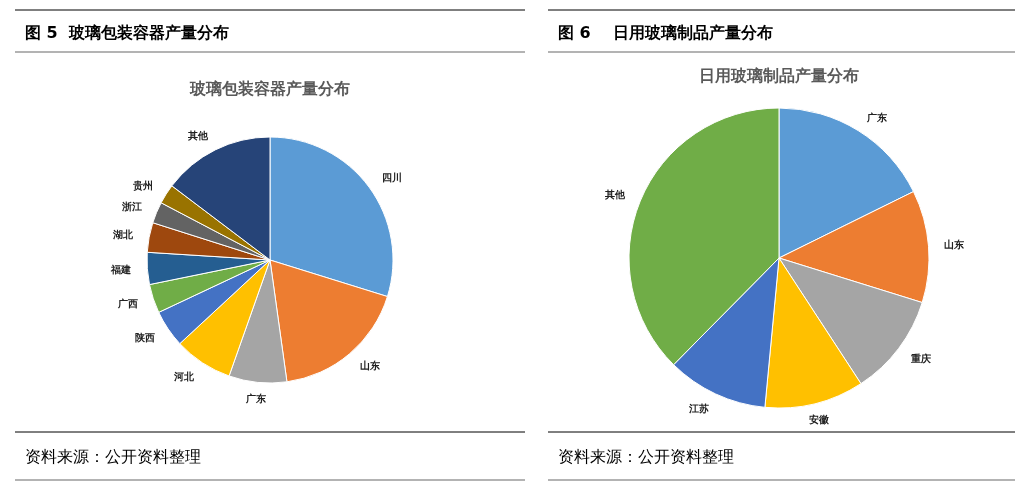 The width and height of the screenshot is (1029, 495). What do you see at coordinates (142, 186) in the screenshot?
I see `slice-label: 贵州` at bounding box center [142, 186].